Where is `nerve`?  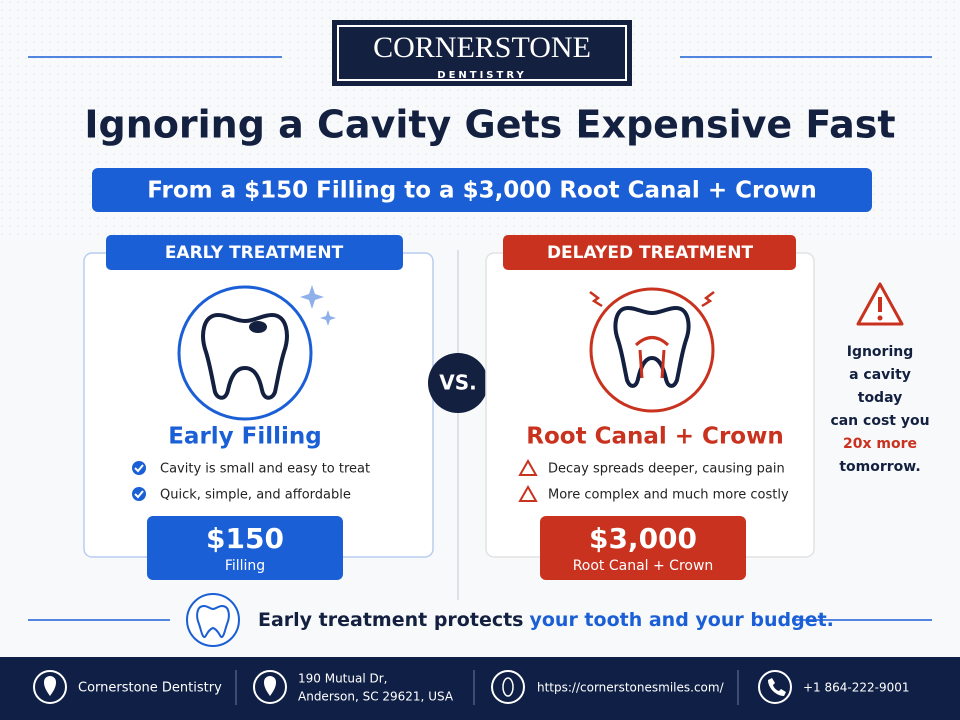 nerve is located at coordinates (652, 357).